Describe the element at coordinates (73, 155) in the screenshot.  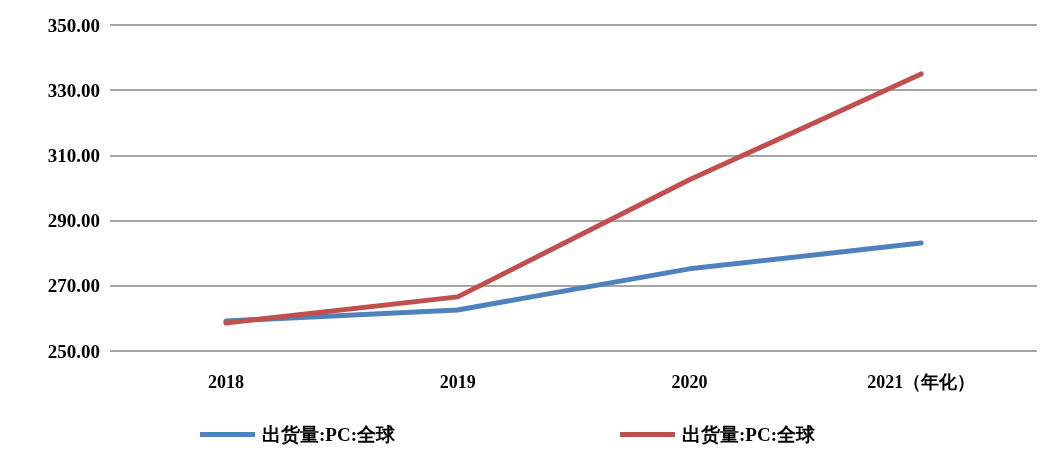
I see `y-tick-label: 310.00` at that location.